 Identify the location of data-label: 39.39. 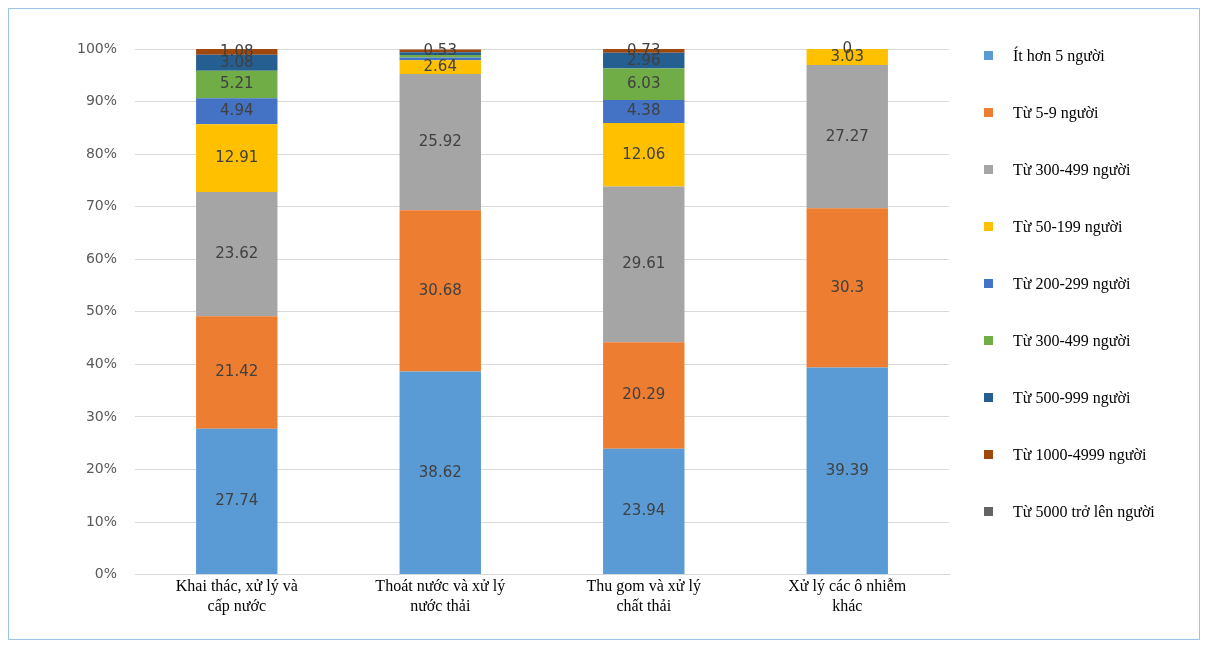
(847, 469).